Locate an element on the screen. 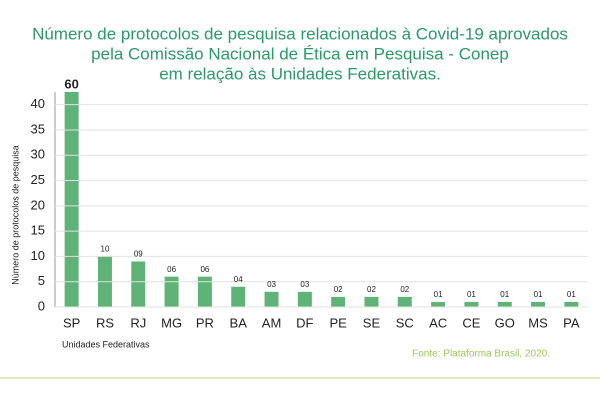 This screenshot has width=600, height=400. x-tick-label: SP is located at coordinates (71, 322).